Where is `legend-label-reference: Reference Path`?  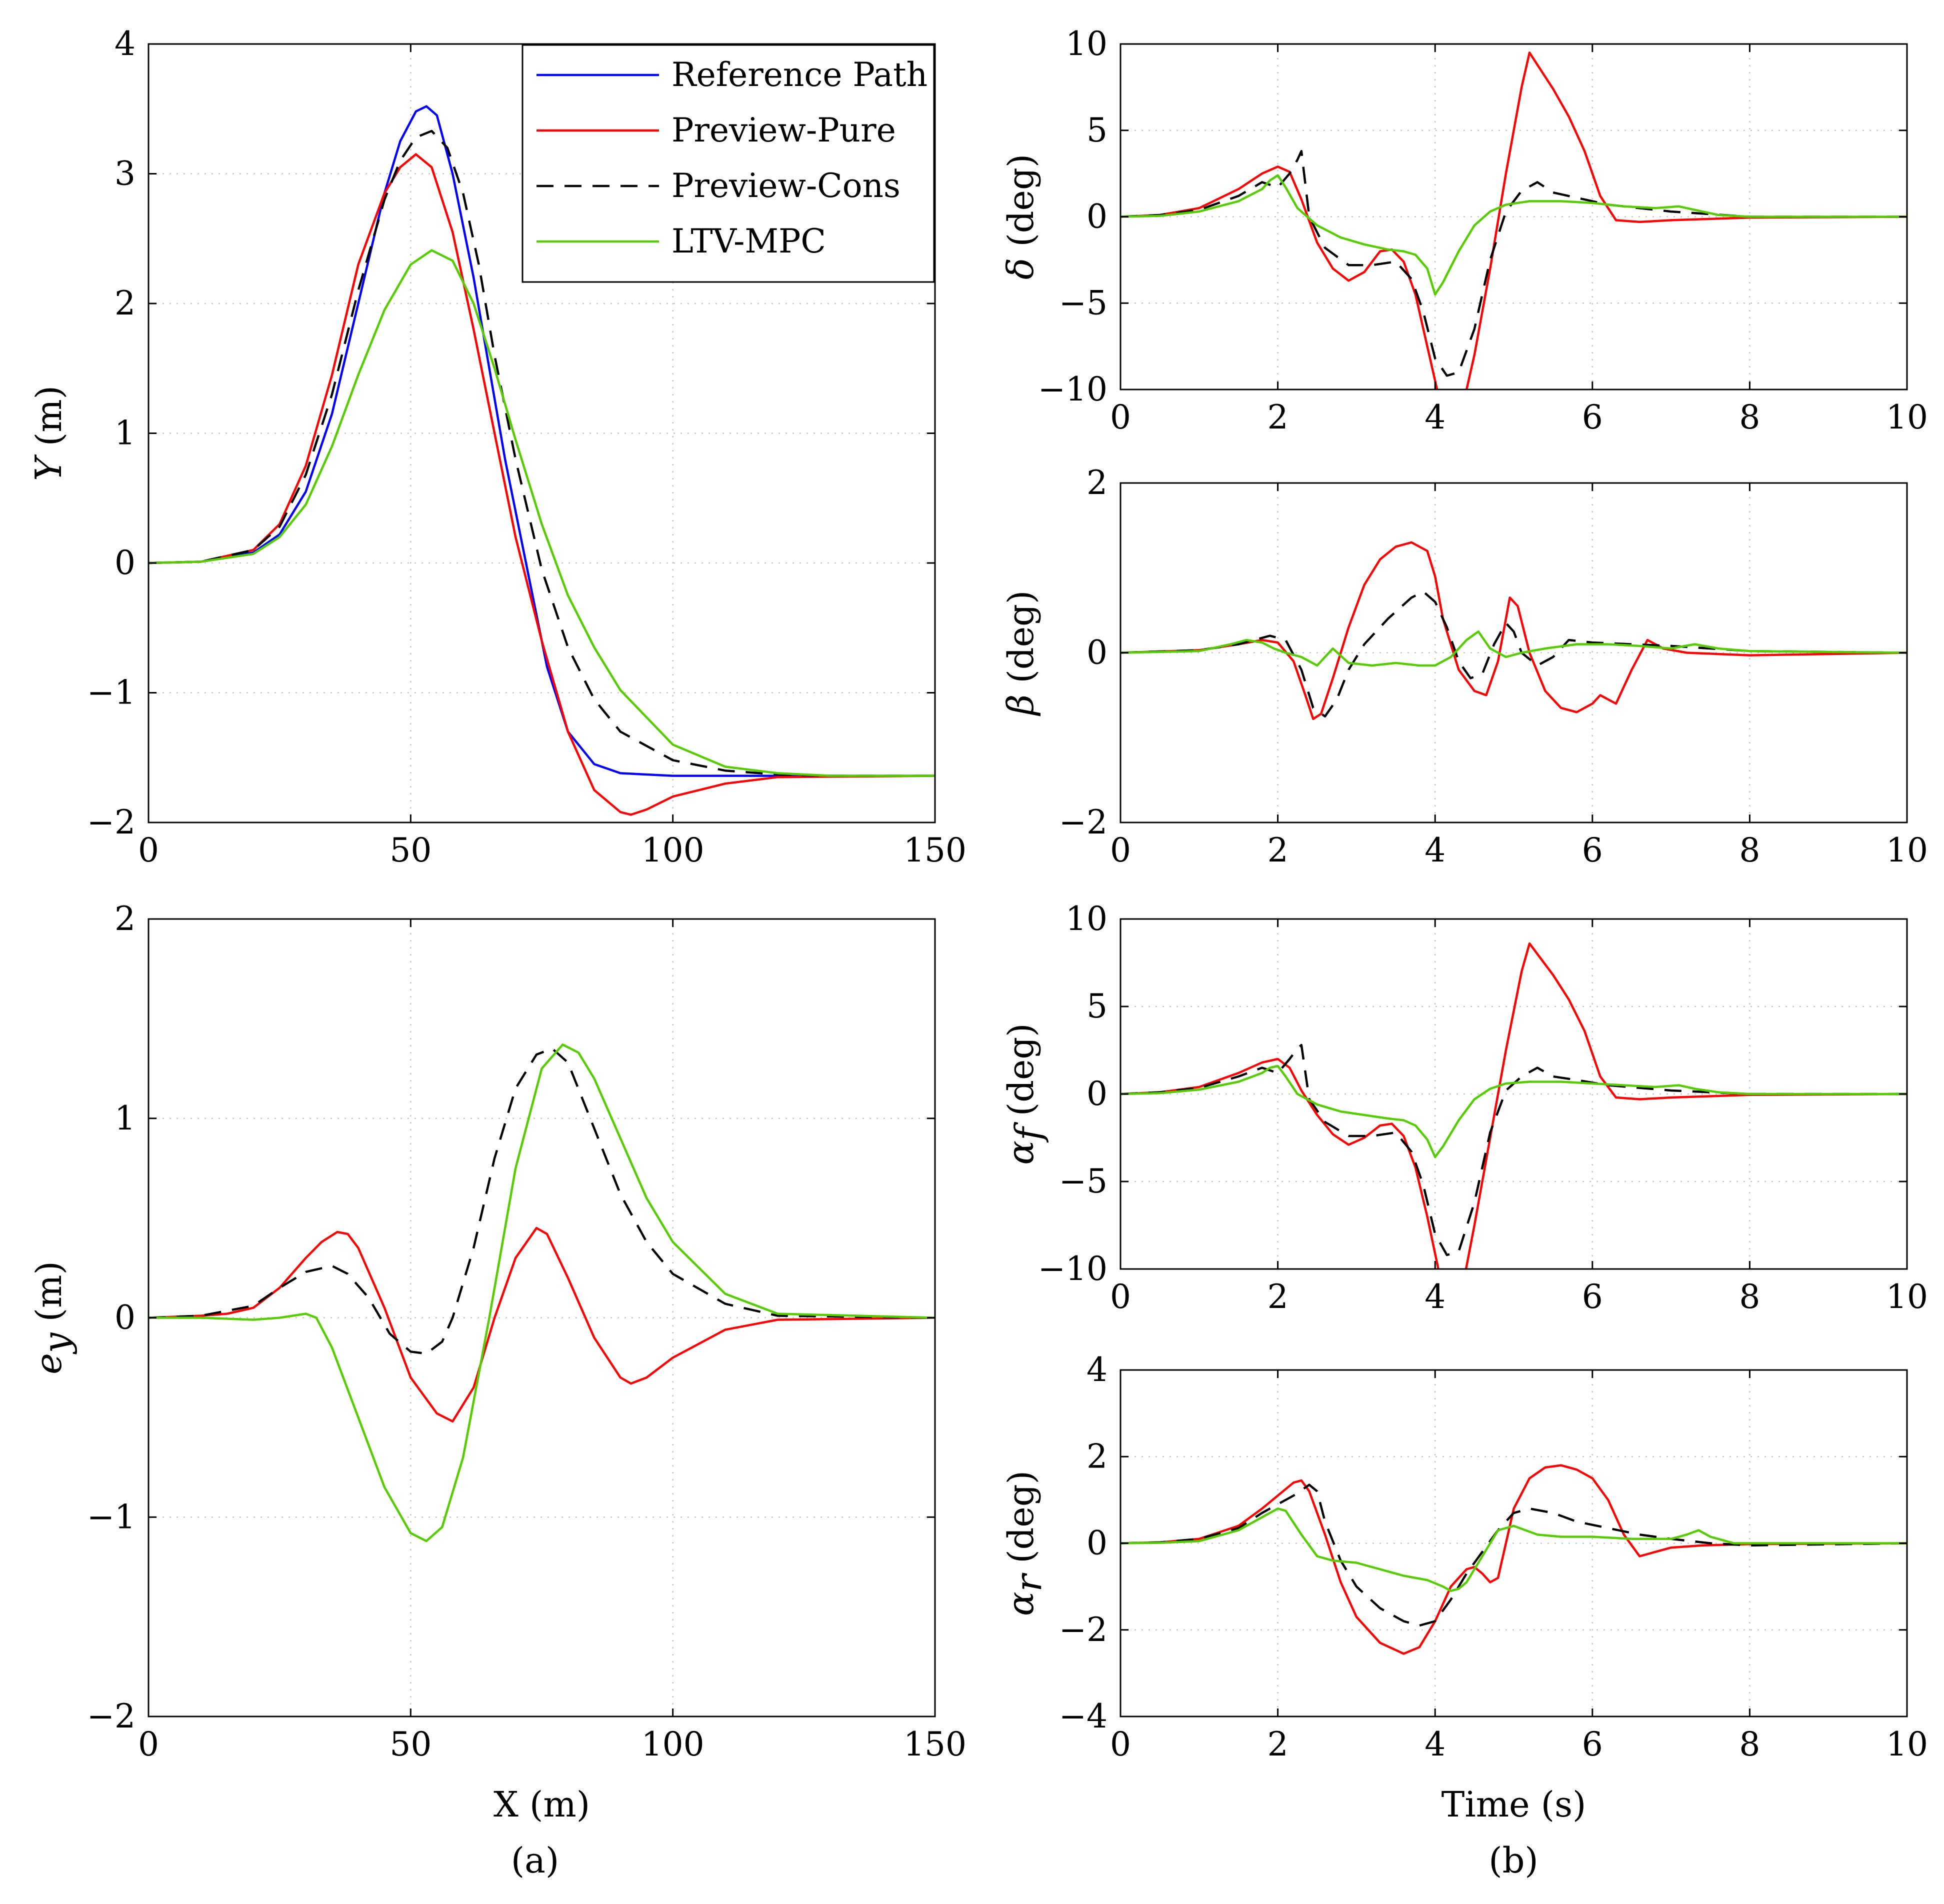
legend-label-reference: Reference Path is located at coordinates (800, 75).